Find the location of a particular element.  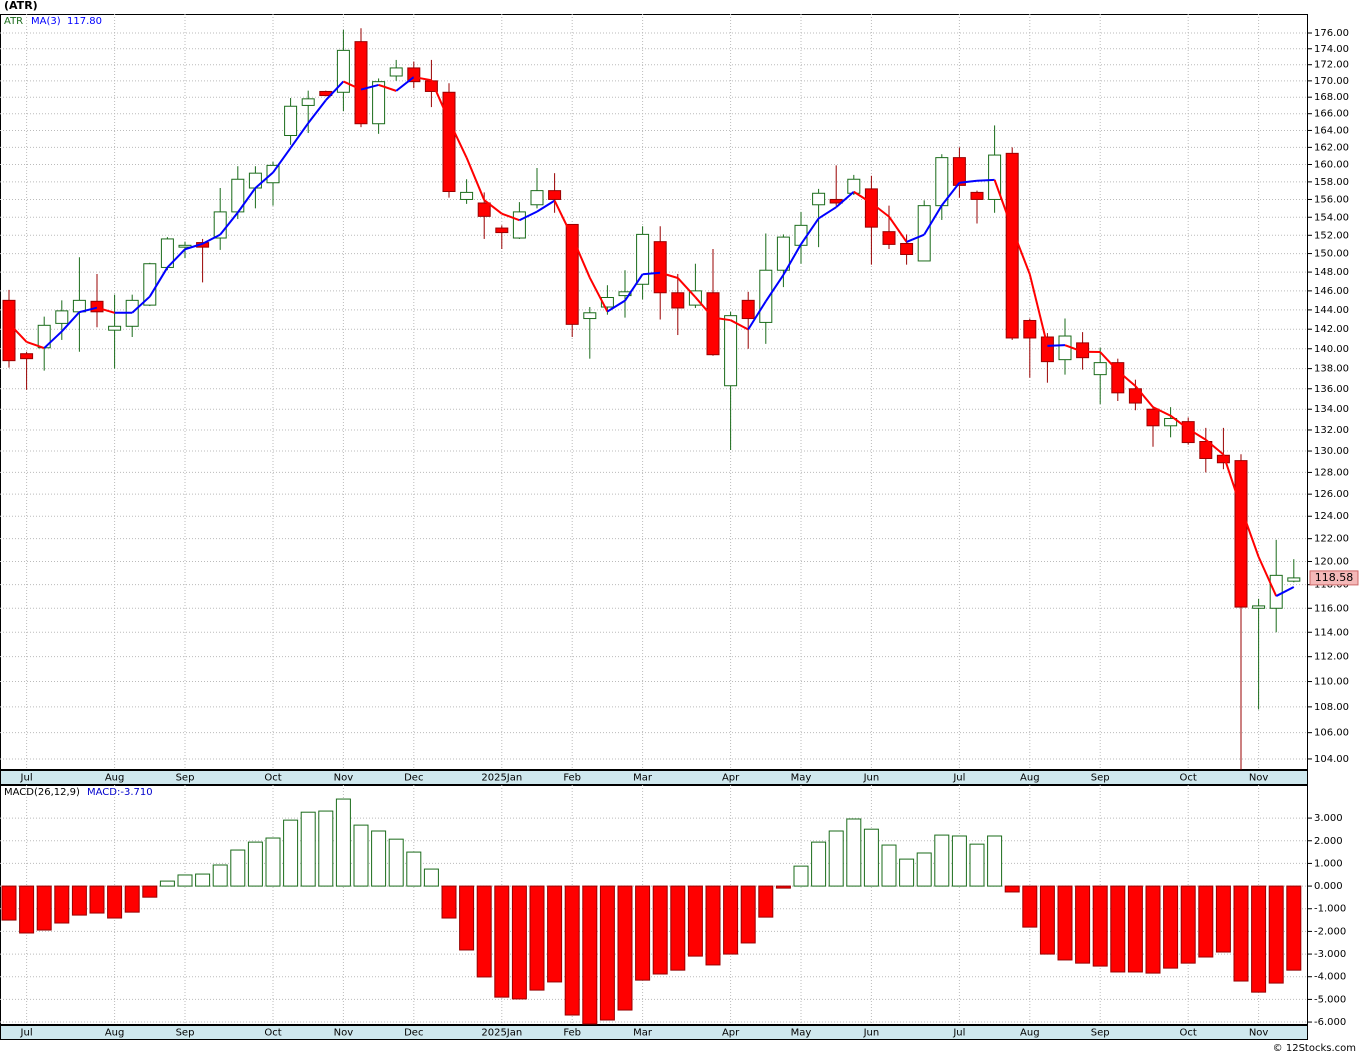

footer: © 12Stocks.com is located at coordinates (1314, 1048).